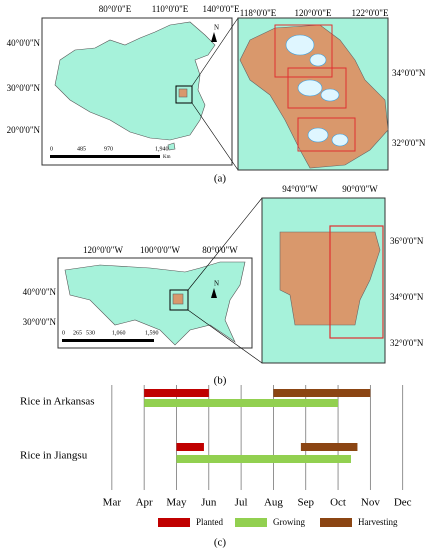  I want to click on rice-areas, so click(317, 90).